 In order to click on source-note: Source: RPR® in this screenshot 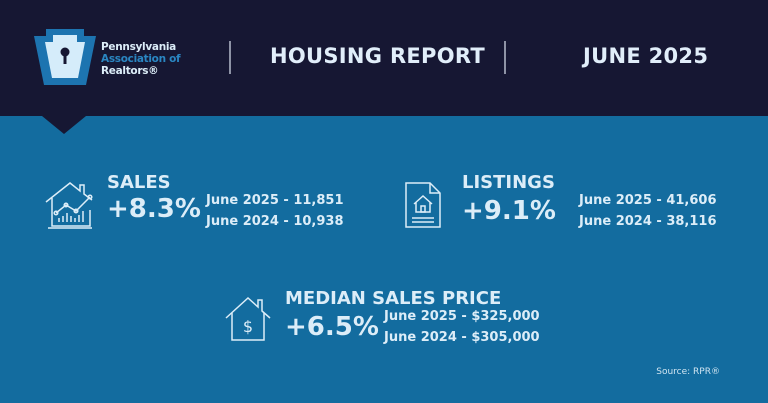, I will do `click(688, 372)`.